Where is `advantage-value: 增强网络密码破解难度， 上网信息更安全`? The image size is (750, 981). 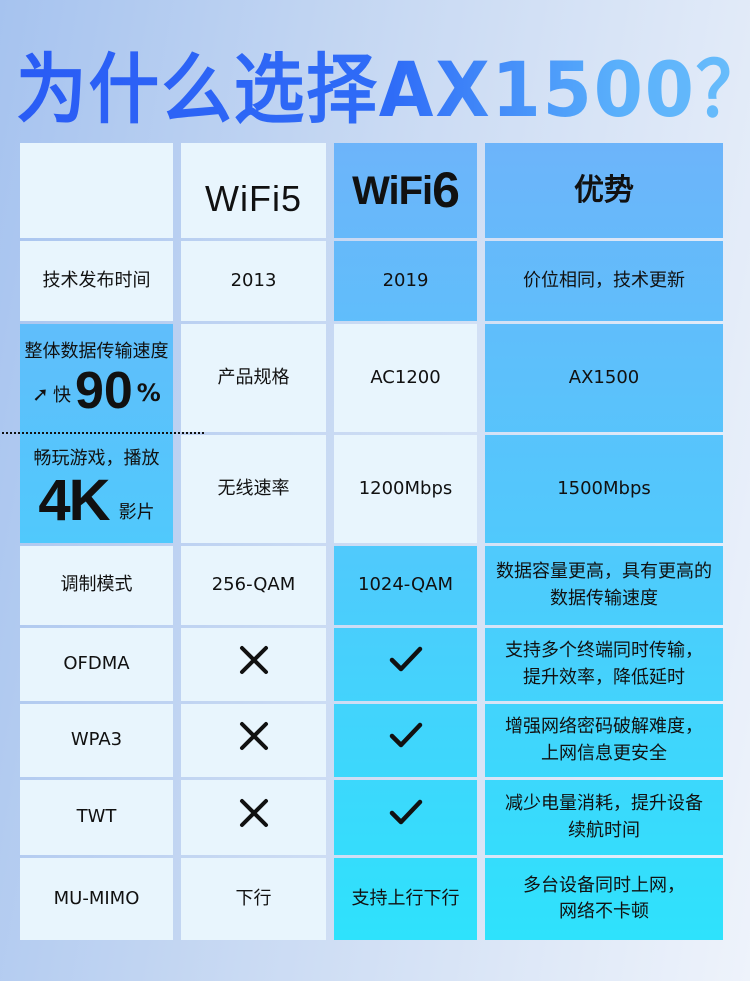 advantage-value: 增强网络密码破解难度， 上网信息更安全 is located at coordinates (604, 740).